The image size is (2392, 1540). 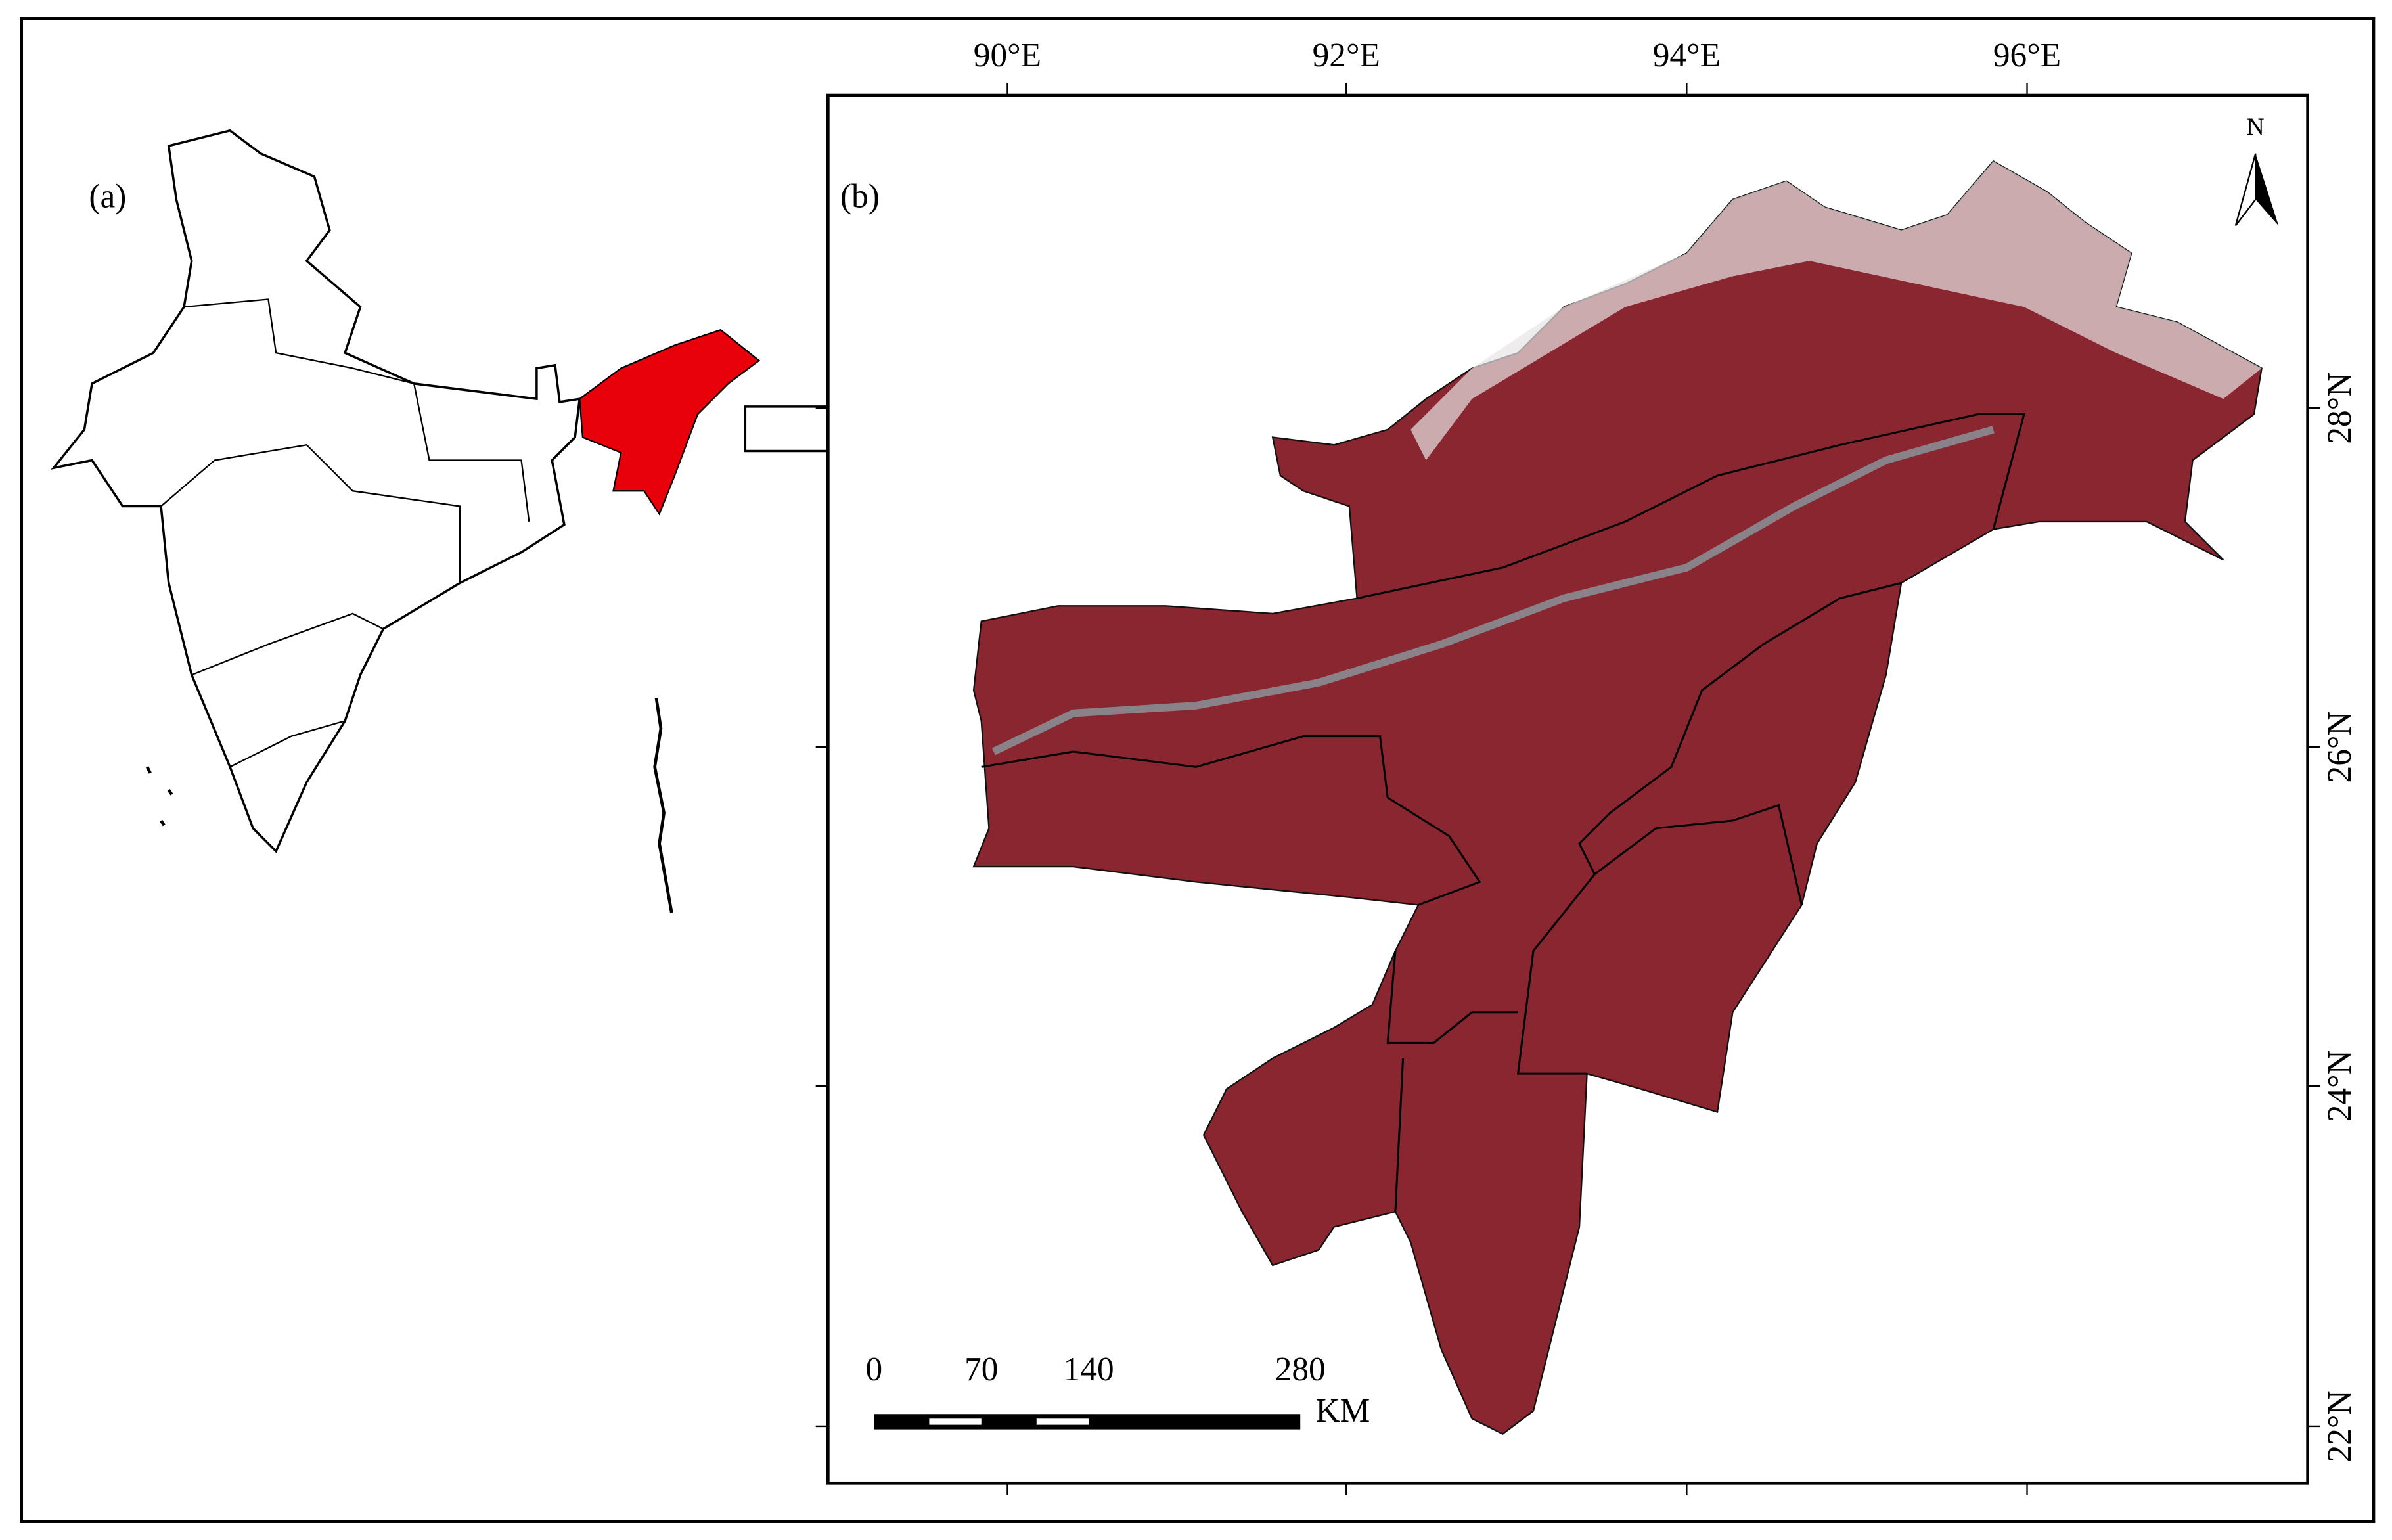 What do you see at coordinates (1346, 56) in the screenshot?
I see `longitude-label: 92°E` at bounding box center [1346, 56].